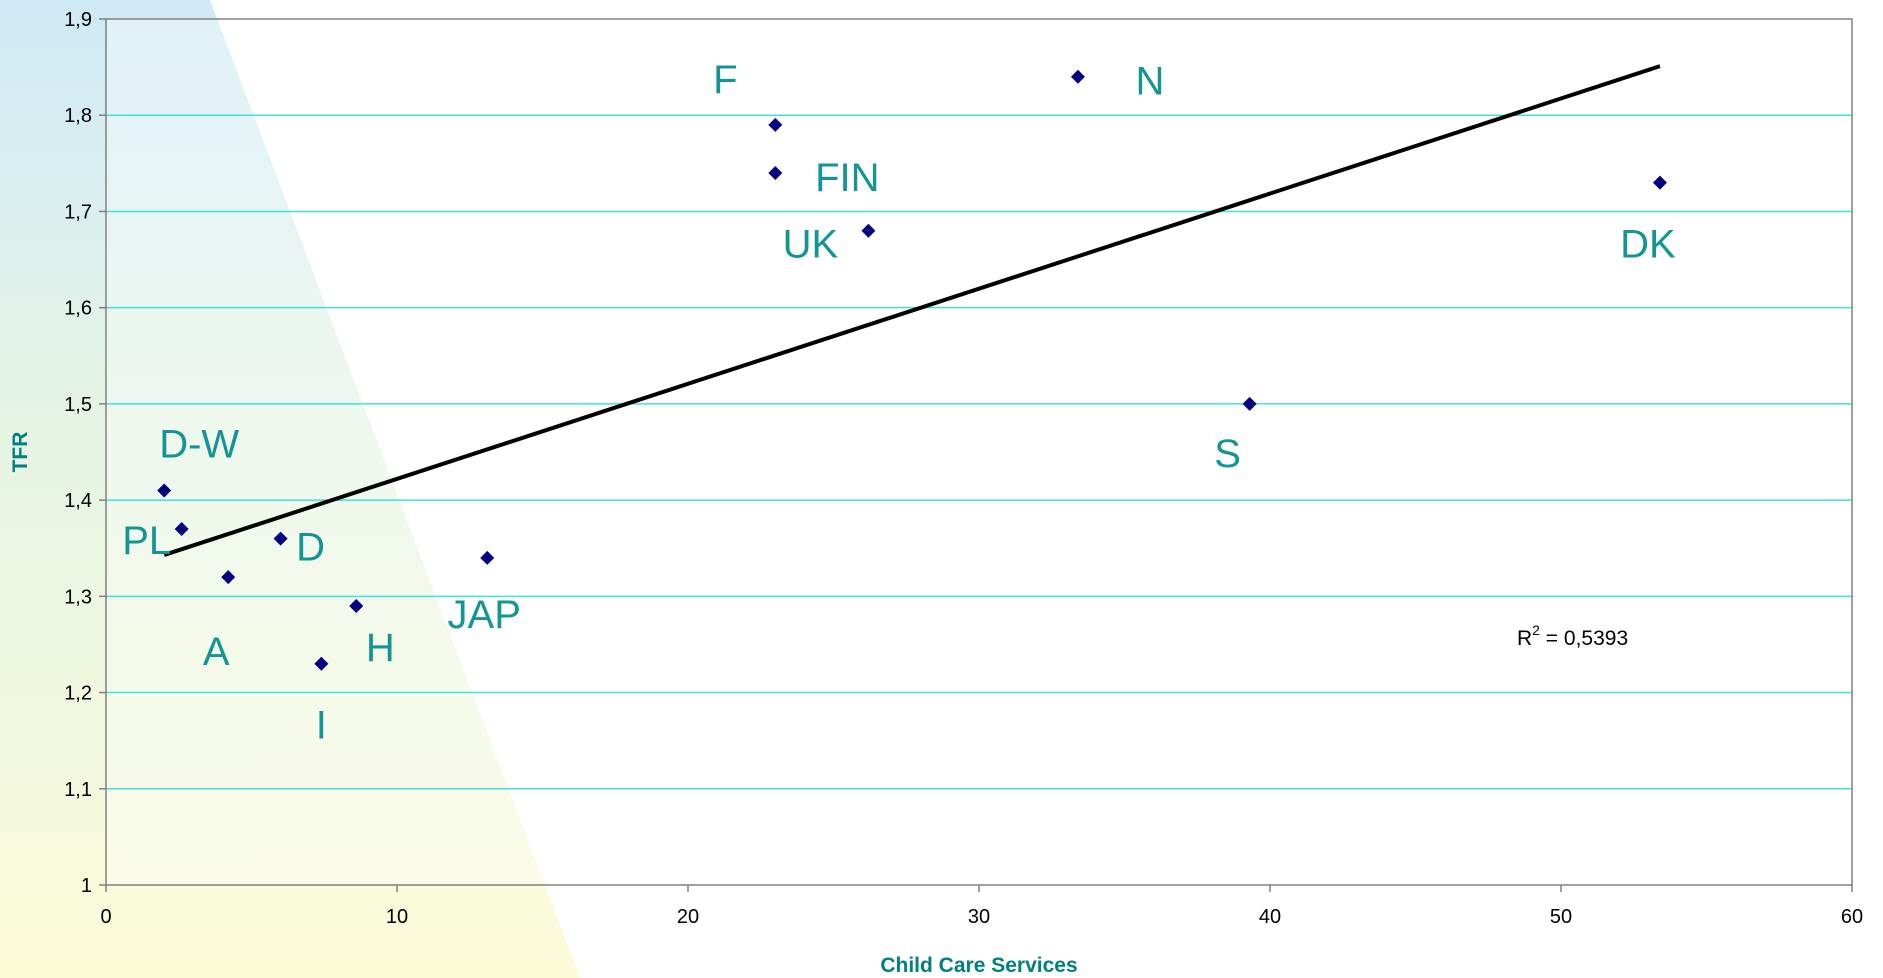 The width and height of the screenshot is (1883, 978). I want to click on x-tick-label: 30, so click(979, 917).